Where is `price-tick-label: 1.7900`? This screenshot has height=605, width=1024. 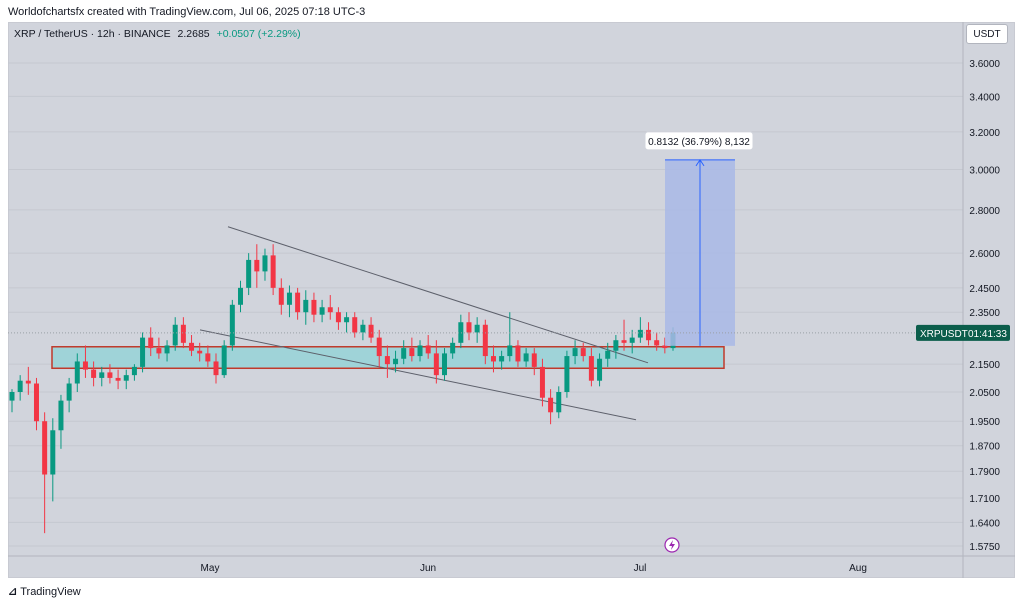 price-tick-label: 1.7900 is located at coordinates (984, 472).